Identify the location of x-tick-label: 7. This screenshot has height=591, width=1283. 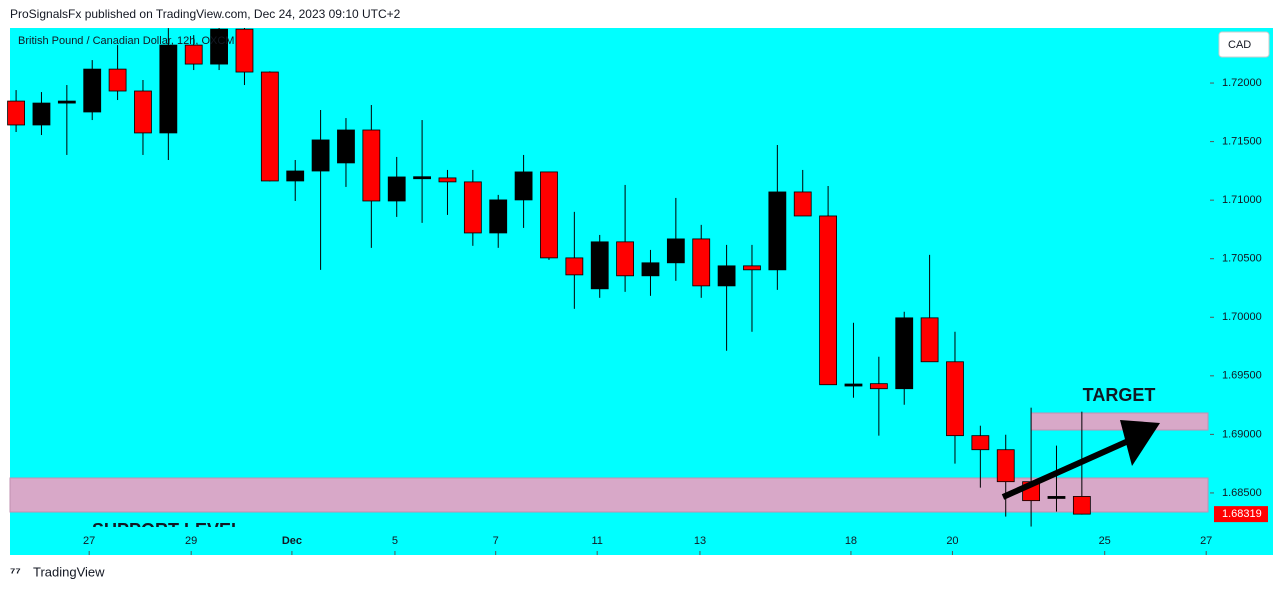
(496, 541).